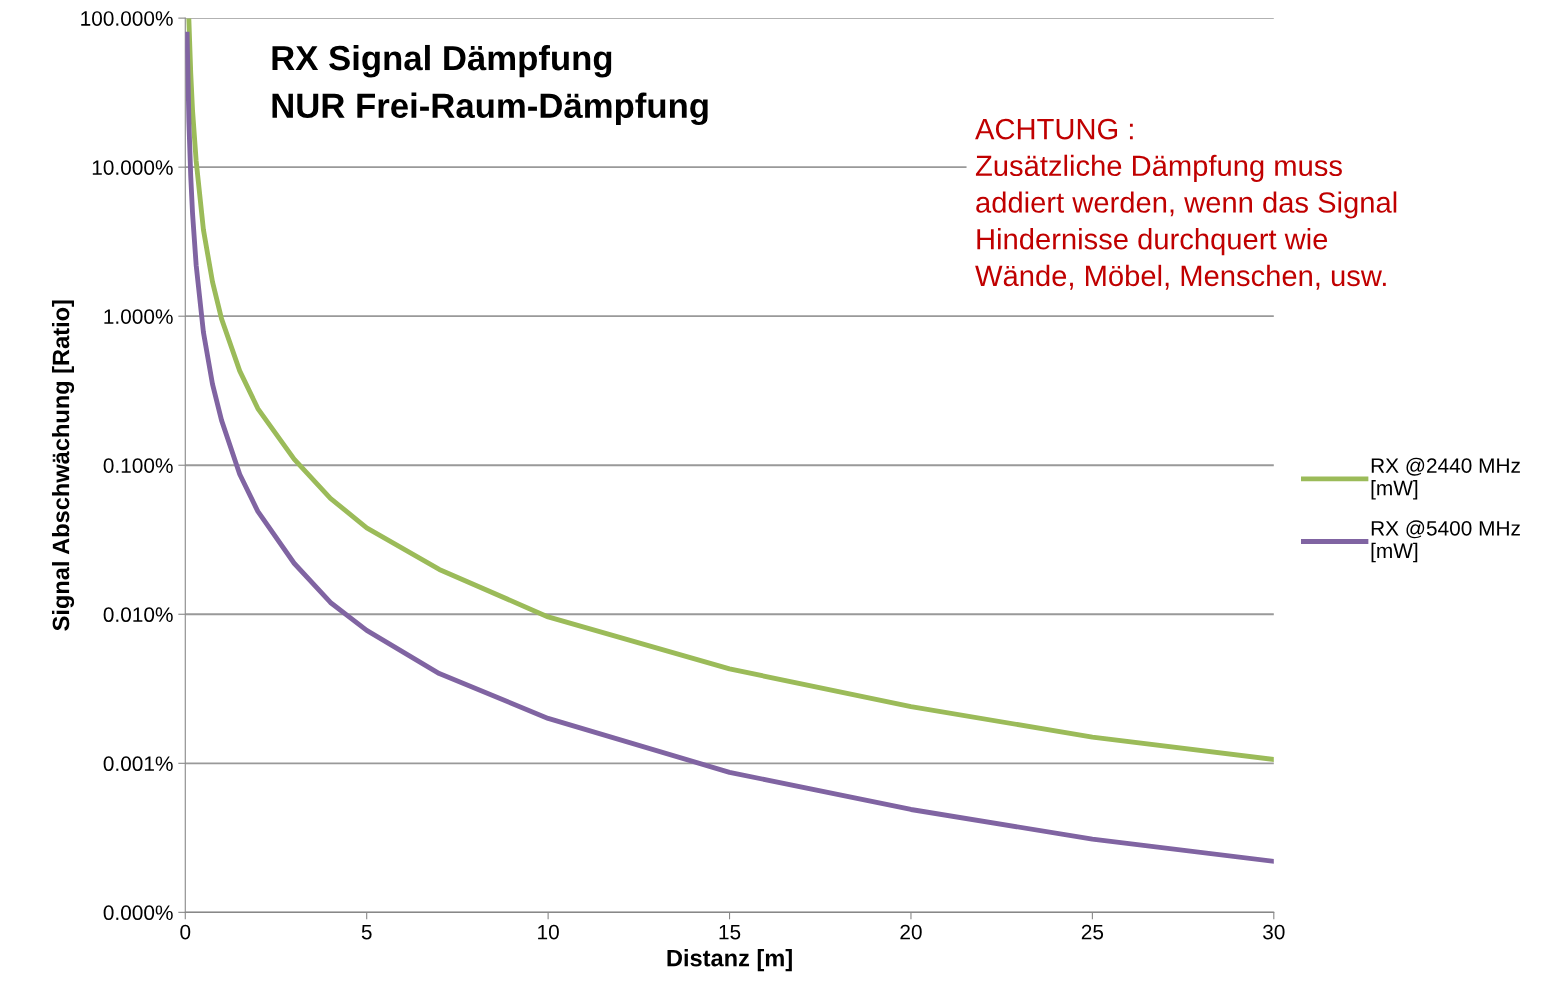 The width and height of the screenshot is (1544, 1007). Describe the element at coordinates (63, 465) in the screenshot. I see `y-axis-title: Signal Abschwächung [Ratio]` at that location.